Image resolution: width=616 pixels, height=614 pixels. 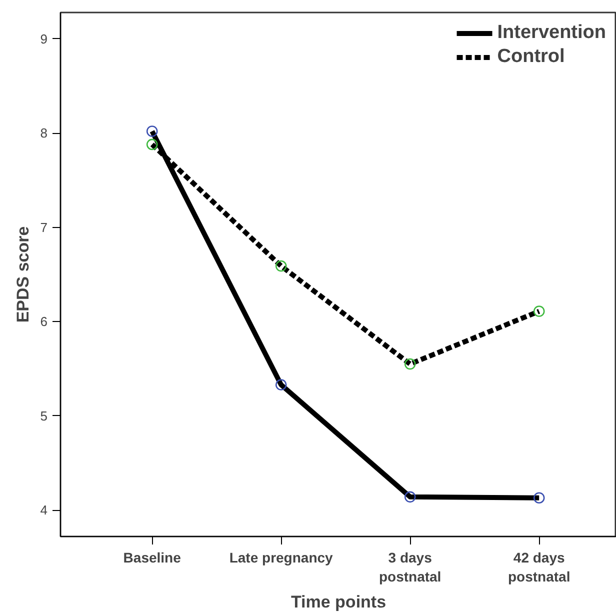 I want to click on y-tick-label: 5, so click(x=44, y=416).